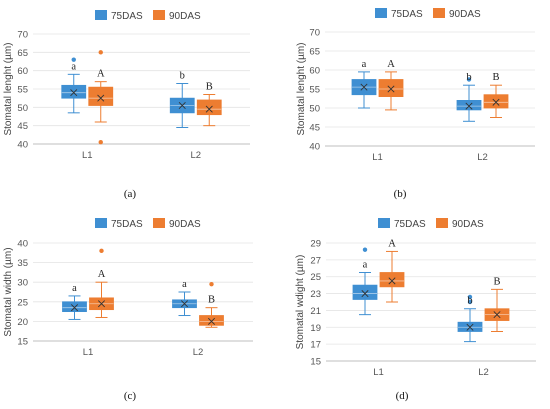  What do you see at coordinates (22, 322) in the screenshot?
I see `y-tick-label: 20` at bounding box center [22, 322].